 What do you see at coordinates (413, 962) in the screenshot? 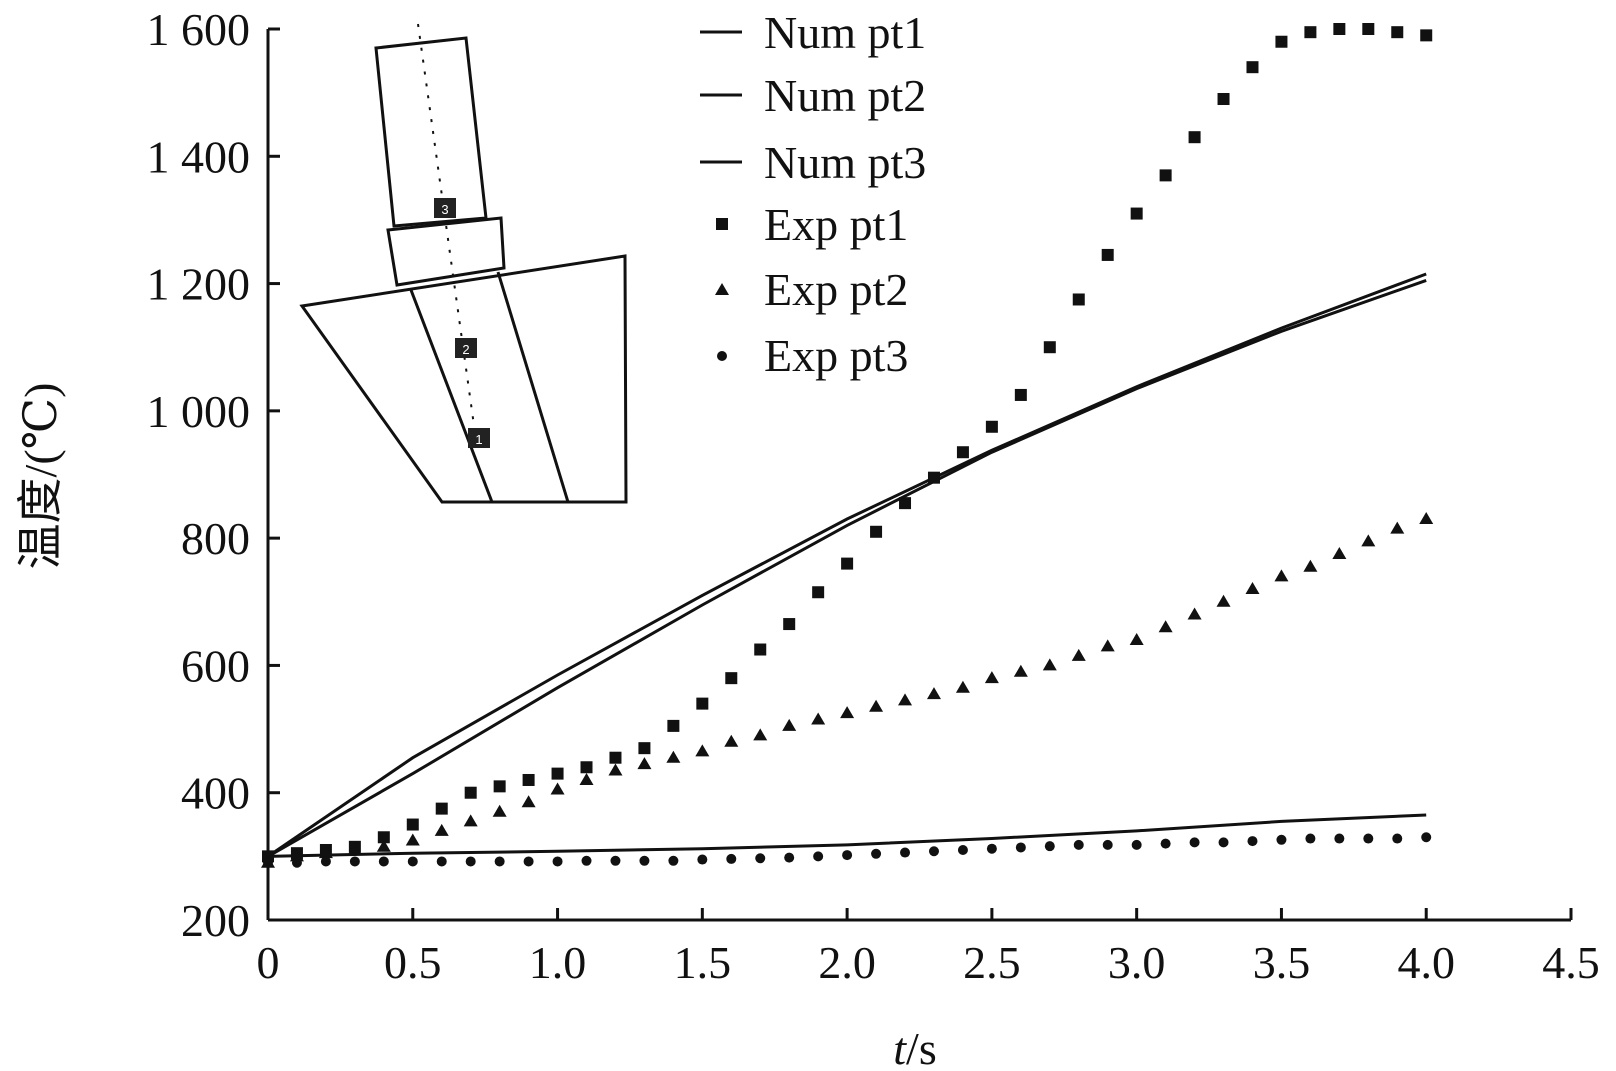
I see `x-tick-label: 0.5` at bounding box center [413, 962].